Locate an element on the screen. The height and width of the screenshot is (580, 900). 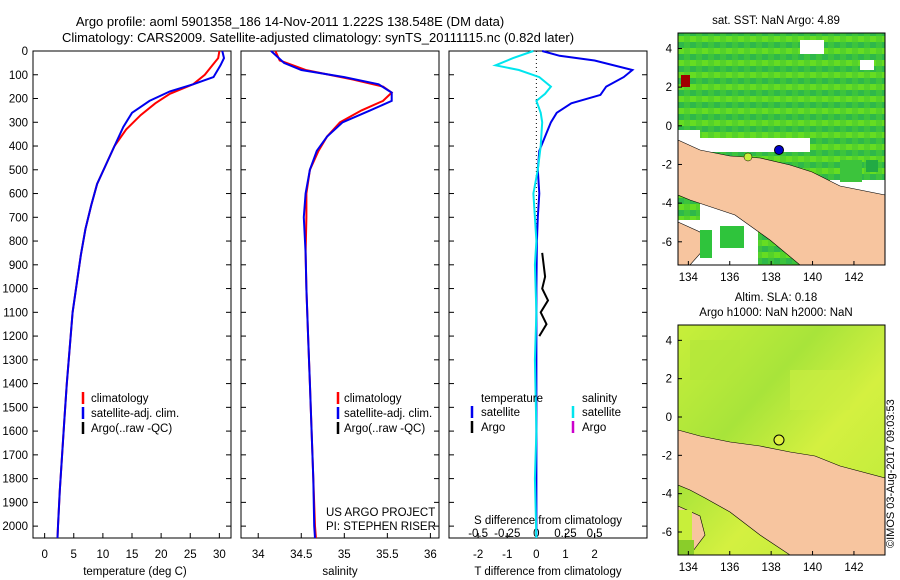
depth-tick-label: 1100 is located at coordinates (15, 313).